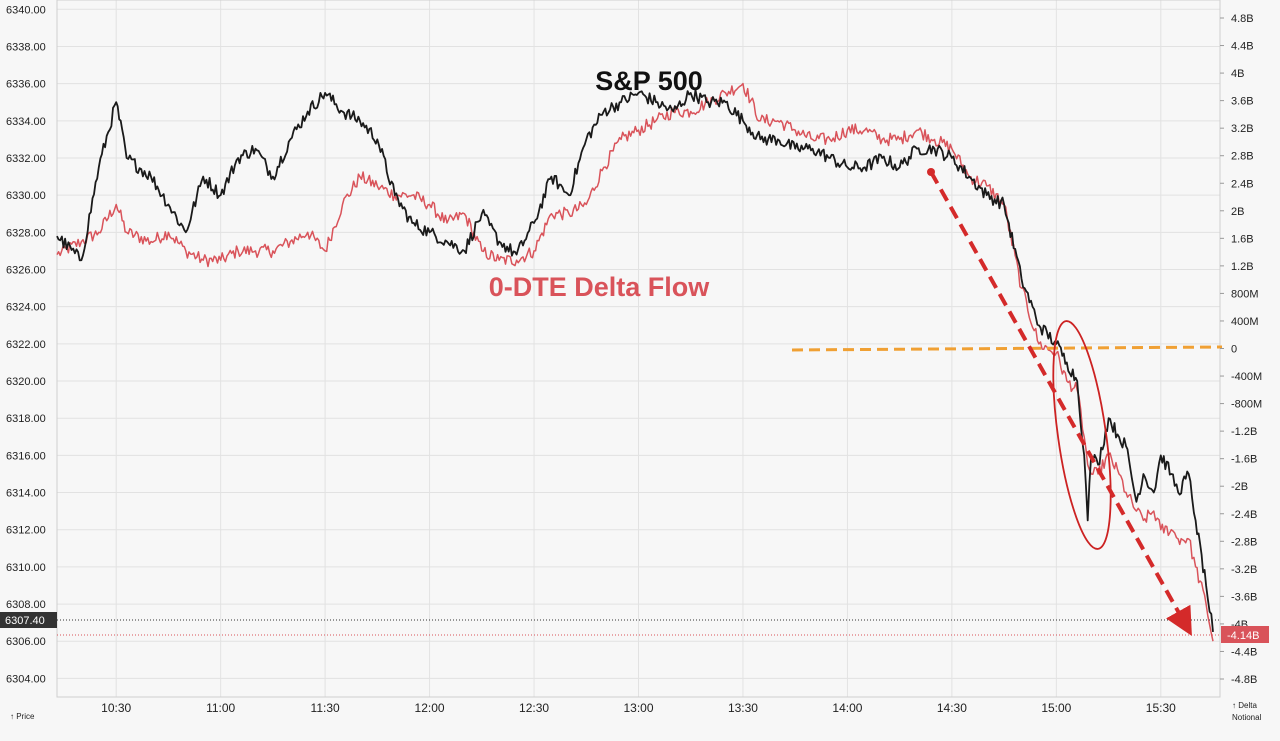  What do you see at coordinates (1242, 102) in the screenshot?
I see `right-tick-label: 3.6B` at bounding box center [1242, 102].